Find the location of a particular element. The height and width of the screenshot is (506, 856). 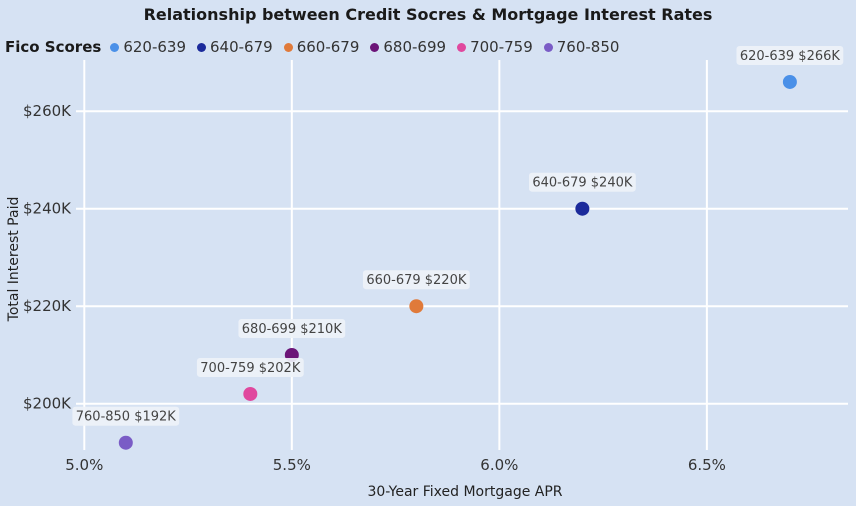

legend-item: 700-759 is located at coordinates (495, 47).